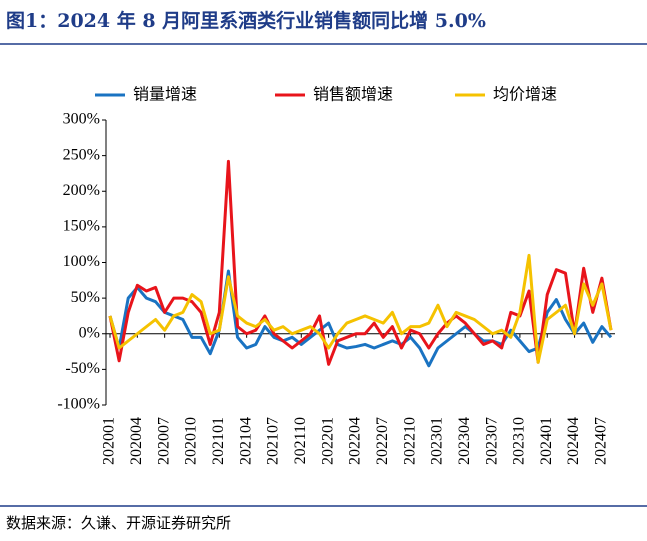 The height and width of the screenshot is (541, 647). I want to click on y-tick-label: -100%, so click(78, 404).